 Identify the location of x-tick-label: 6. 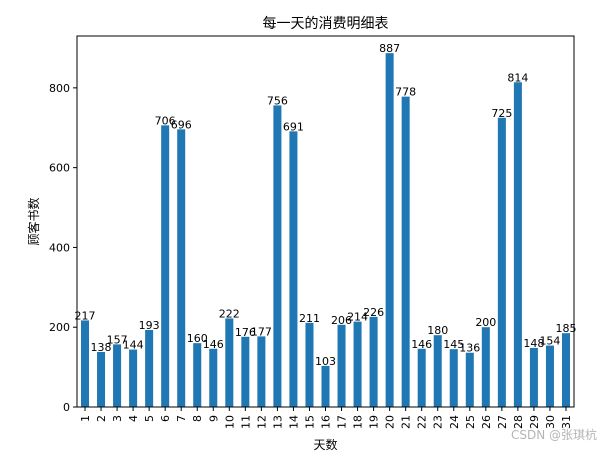
(165, 418).